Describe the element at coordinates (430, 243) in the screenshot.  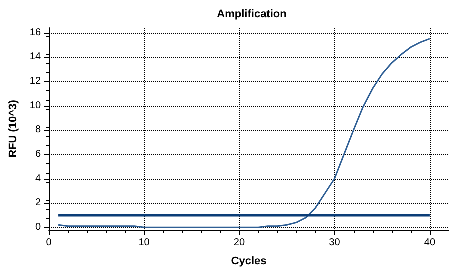
I see `x-tick-label: 40` at that location.